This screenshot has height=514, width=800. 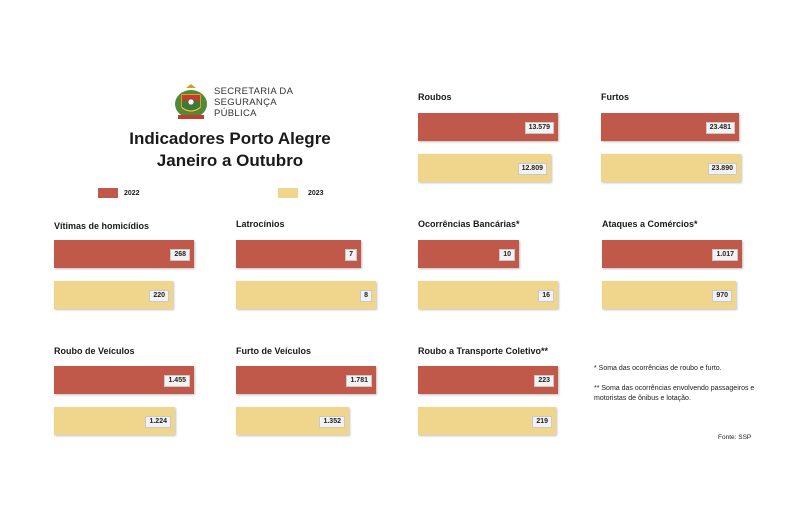 What do you see at coordinates (484, 168) in the screenshot?
I see `bar-roubos-2023: 12.809` at bounding box center [484, 168].